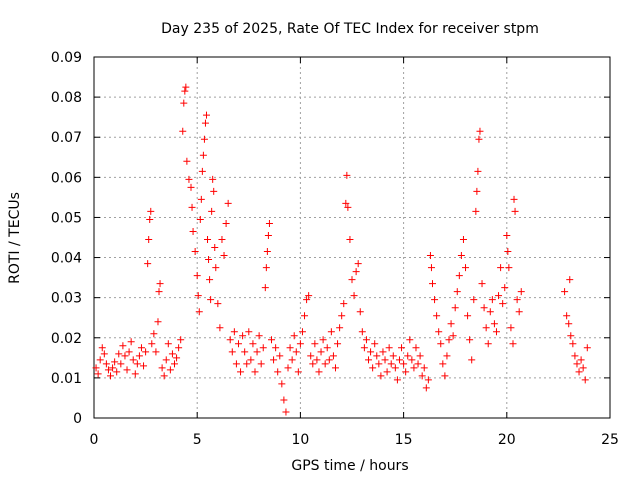 The width and height of the screenshot is (640, 480). What do you see at coordinates (66, 218) in the screenshot?
I see `y-tick-label: 0.05` at bounding box center [66, 218].